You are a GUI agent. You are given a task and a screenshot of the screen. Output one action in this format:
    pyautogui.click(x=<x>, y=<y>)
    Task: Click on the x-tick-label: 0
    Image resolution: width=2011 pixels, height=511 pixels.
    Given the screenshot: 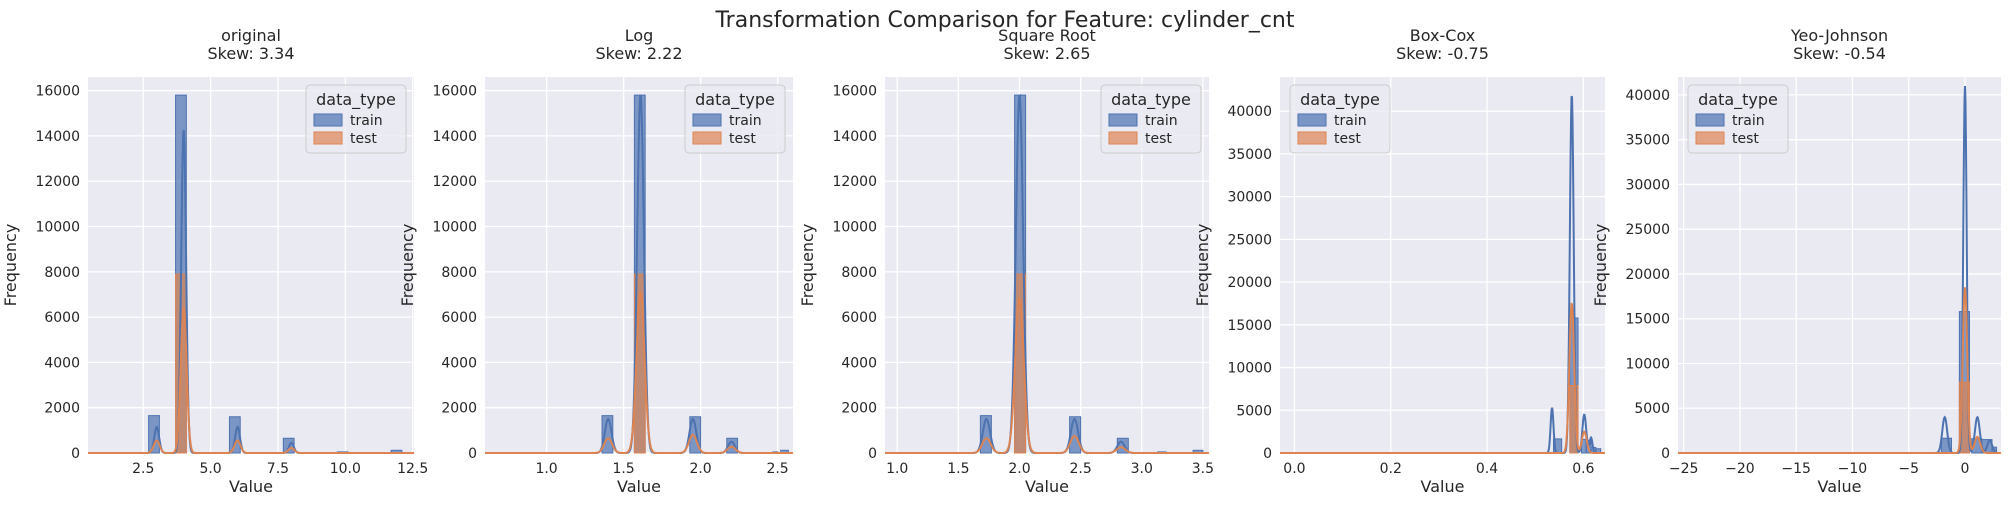 What is the action you would take?
    pyautogui.click(x=1965, y=469)
    